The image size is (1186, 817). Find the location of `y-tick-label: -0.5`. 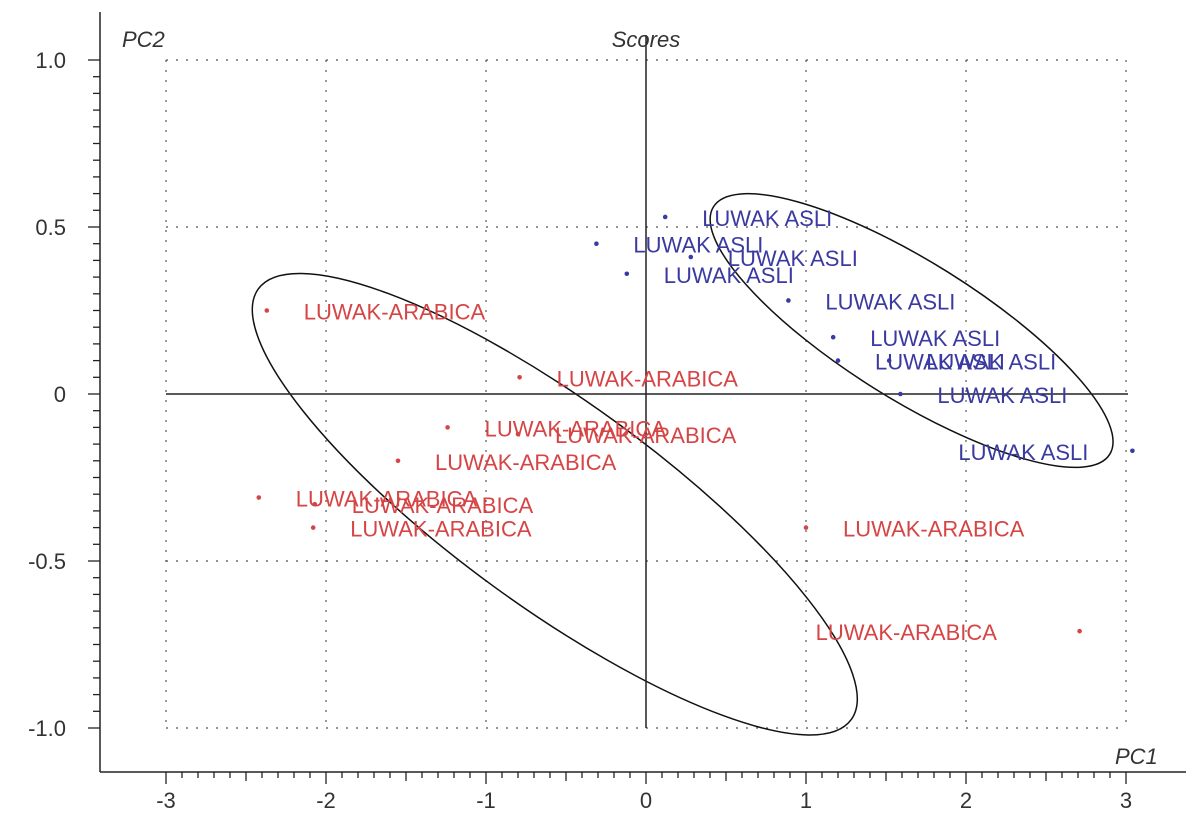

y-tick-label: -0.5 is located at coordinates (47, 561).